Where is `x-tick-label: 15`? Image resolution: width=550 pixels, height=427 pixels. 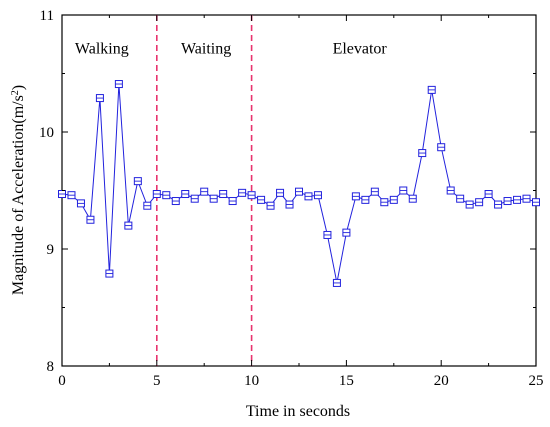 x-tick-label: 15 is located at coordinates (346, 381).